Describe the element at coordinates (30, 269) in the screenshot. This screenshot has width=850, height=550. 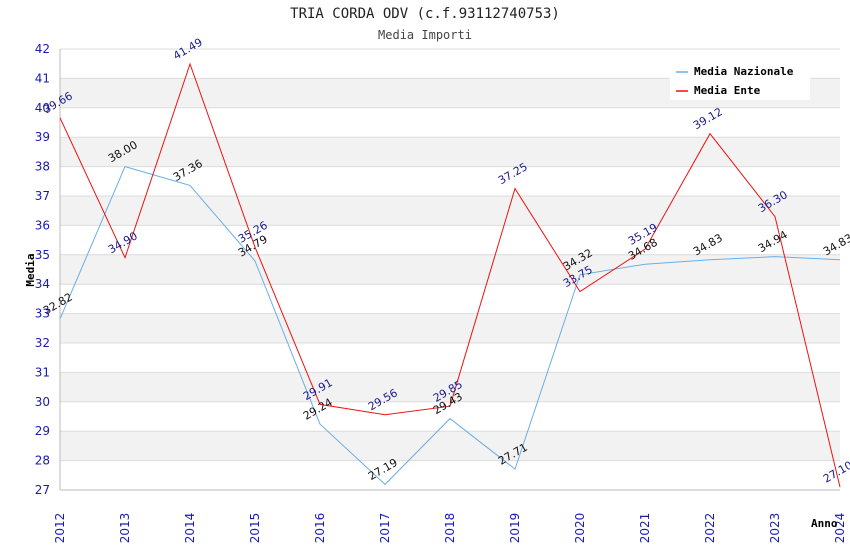
I see `y-axis-label: Media` at that location.